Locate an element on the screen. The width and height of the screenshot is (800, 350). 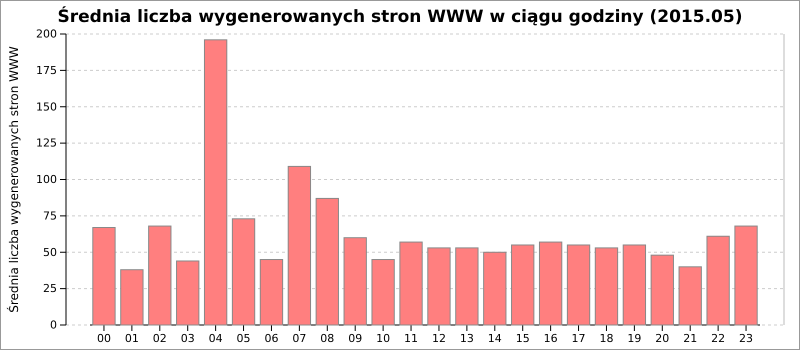
x-tick-label: 11 is located at coordinates (411, 338).